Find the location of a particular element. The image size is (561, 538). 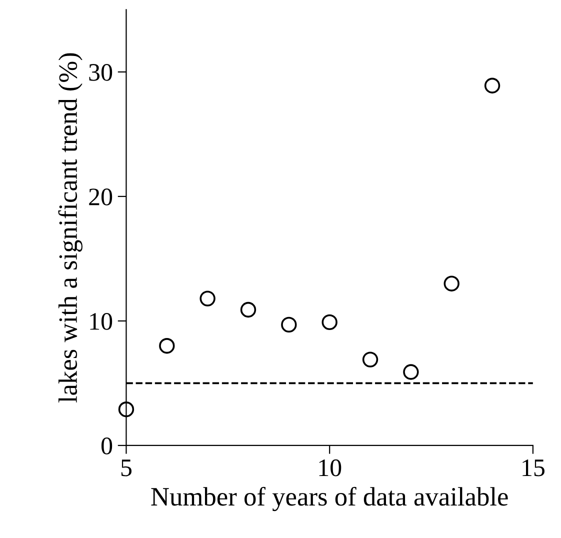

x-tick-label: 10 is located at coordinates (330, 467).